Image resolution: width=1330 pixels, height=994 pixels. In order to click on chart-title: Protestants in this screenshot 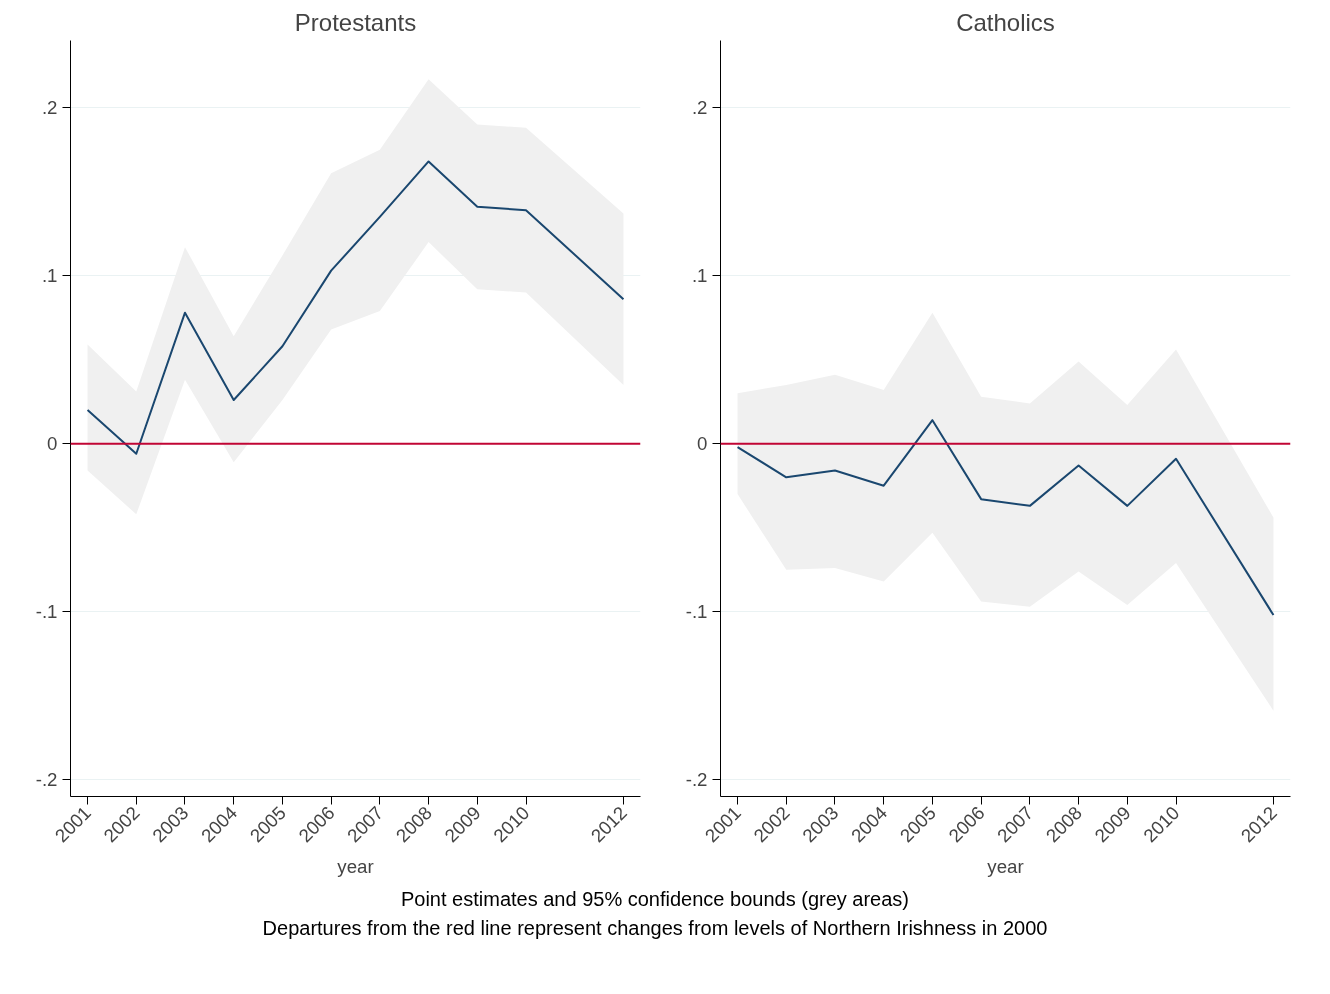, I will do `click(355, 22)`.